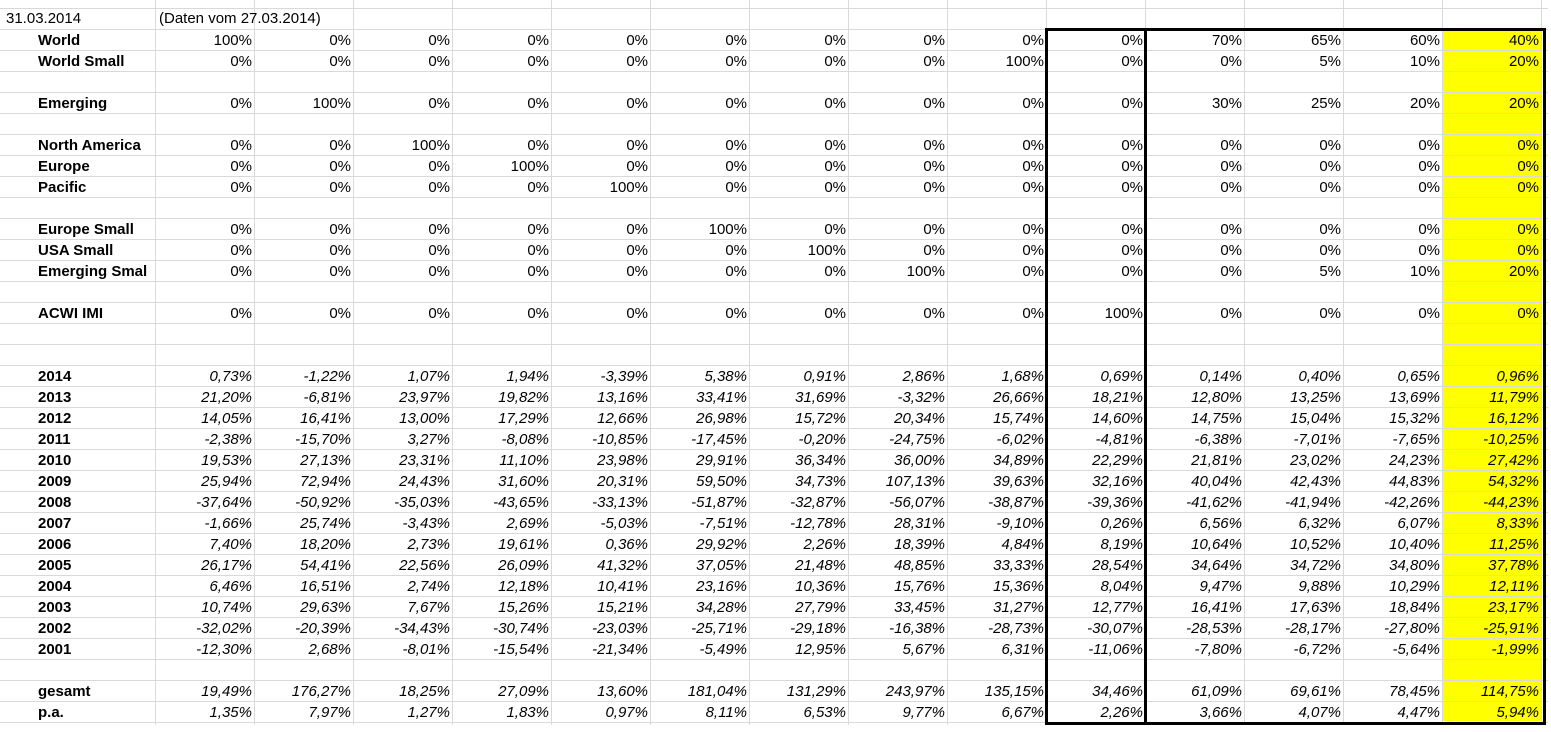 This screenshot has width=1551, height=732. What do you see at coordinates (1319, 523) in the screenshot?
I see `value-cell: 6,32%` at bounding box center [1319, 523].